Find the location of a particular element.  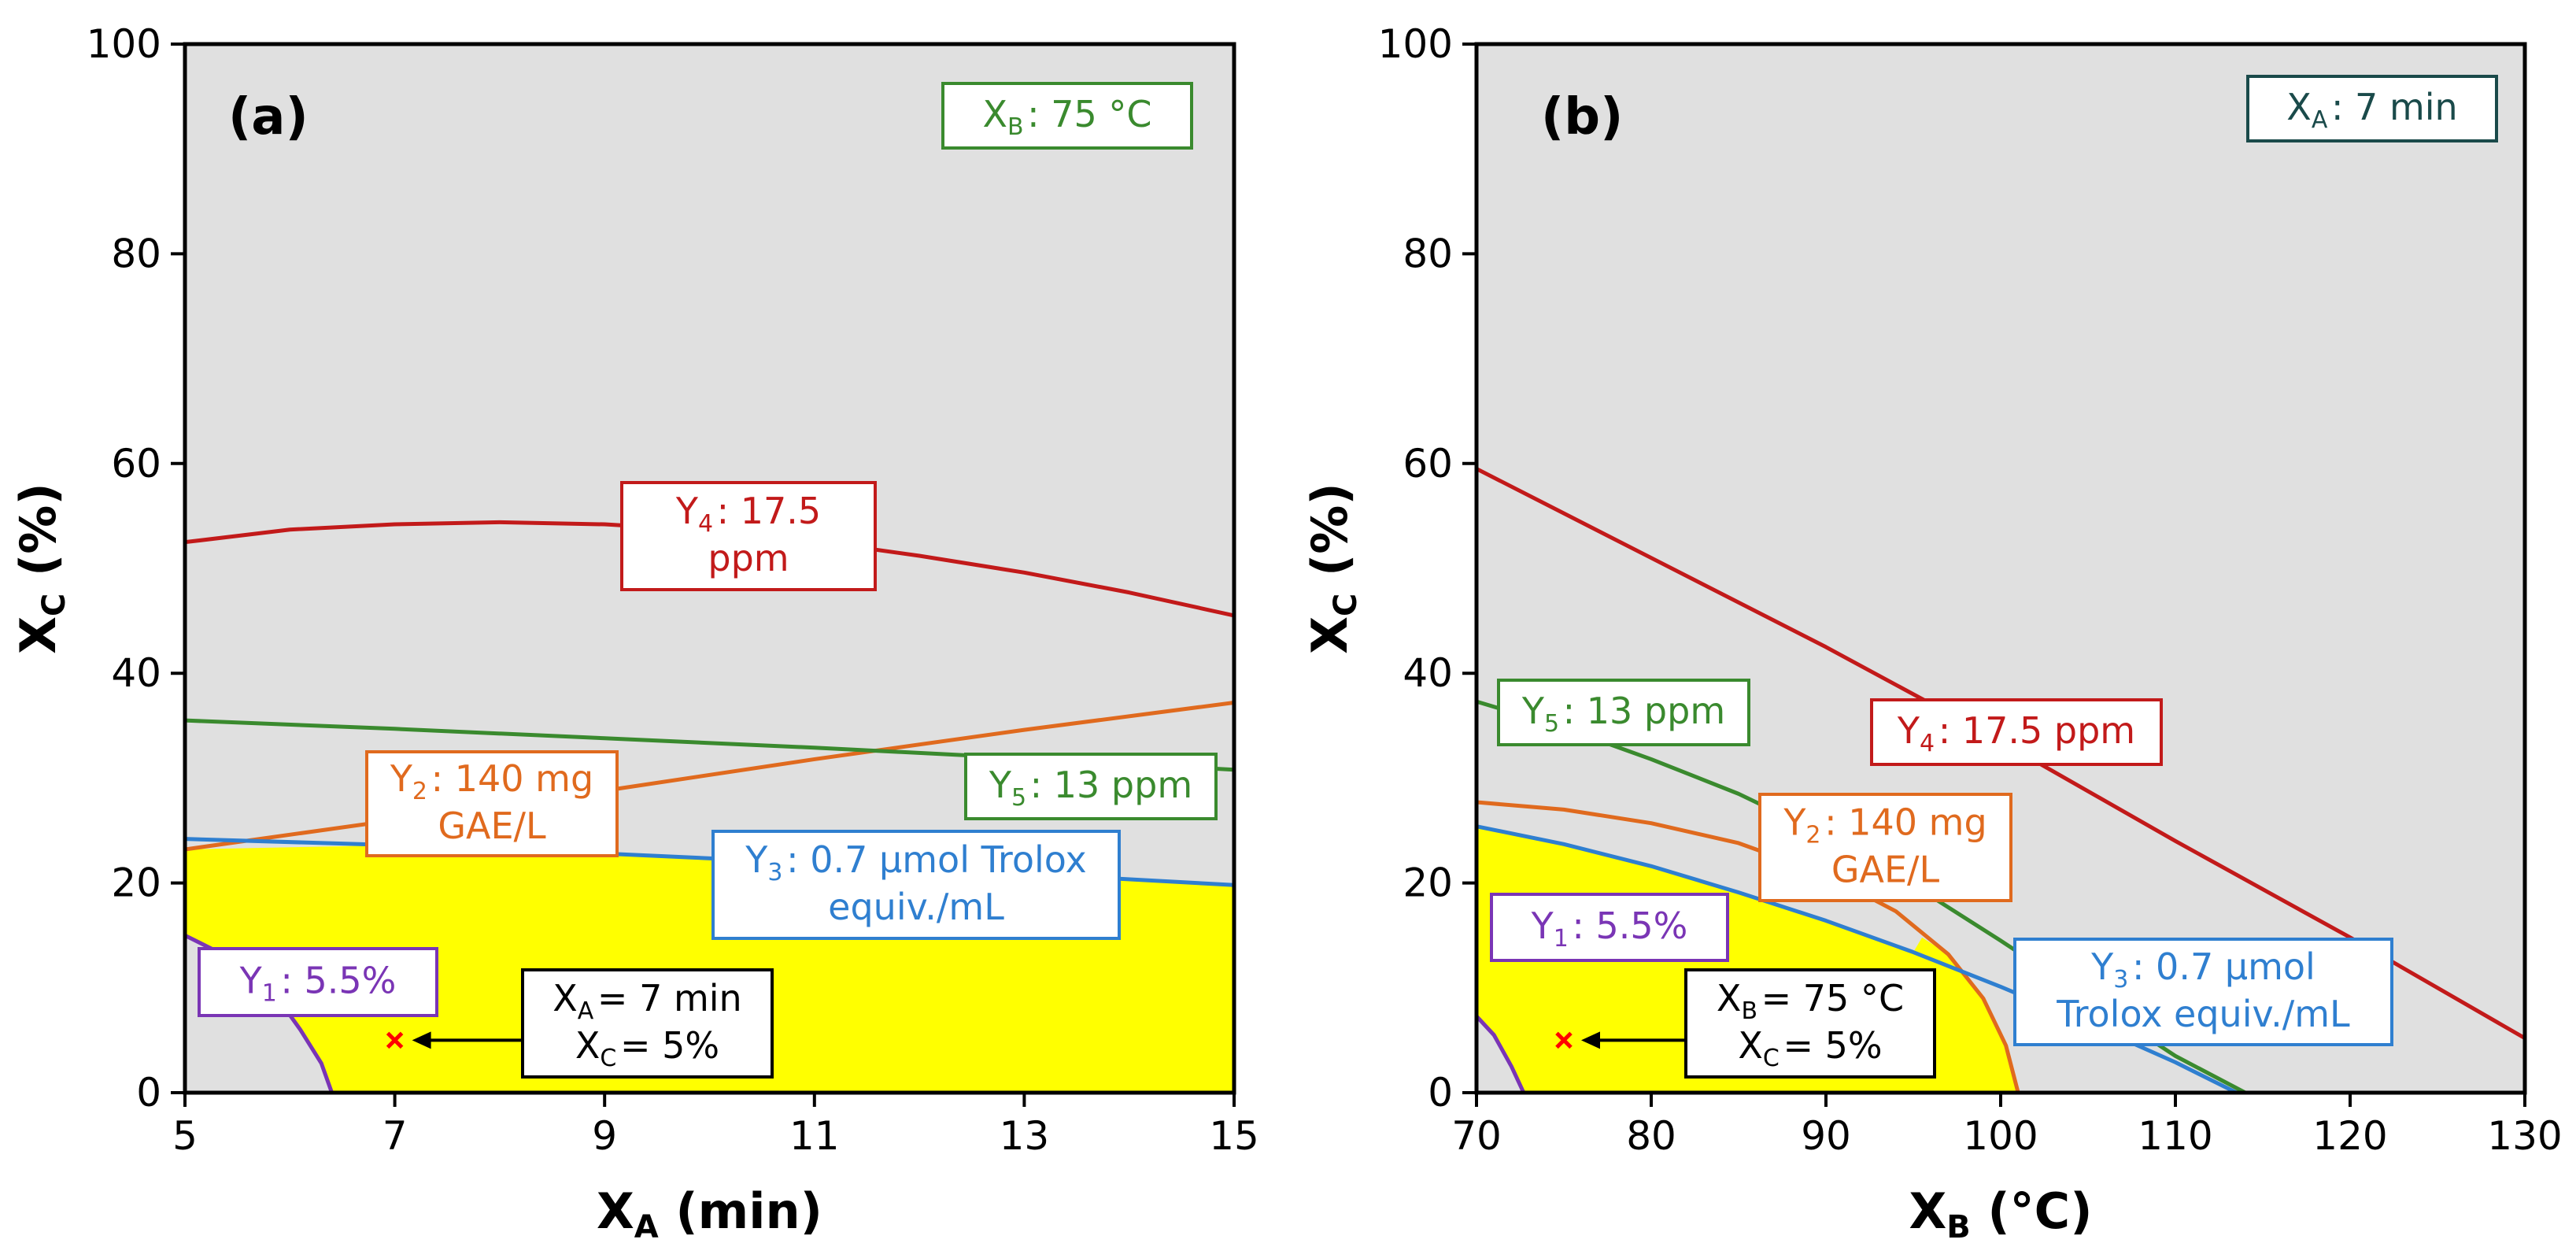

optimum-label: XB = 75 °CXC = 5% is located at coordinates (1810, 1023).